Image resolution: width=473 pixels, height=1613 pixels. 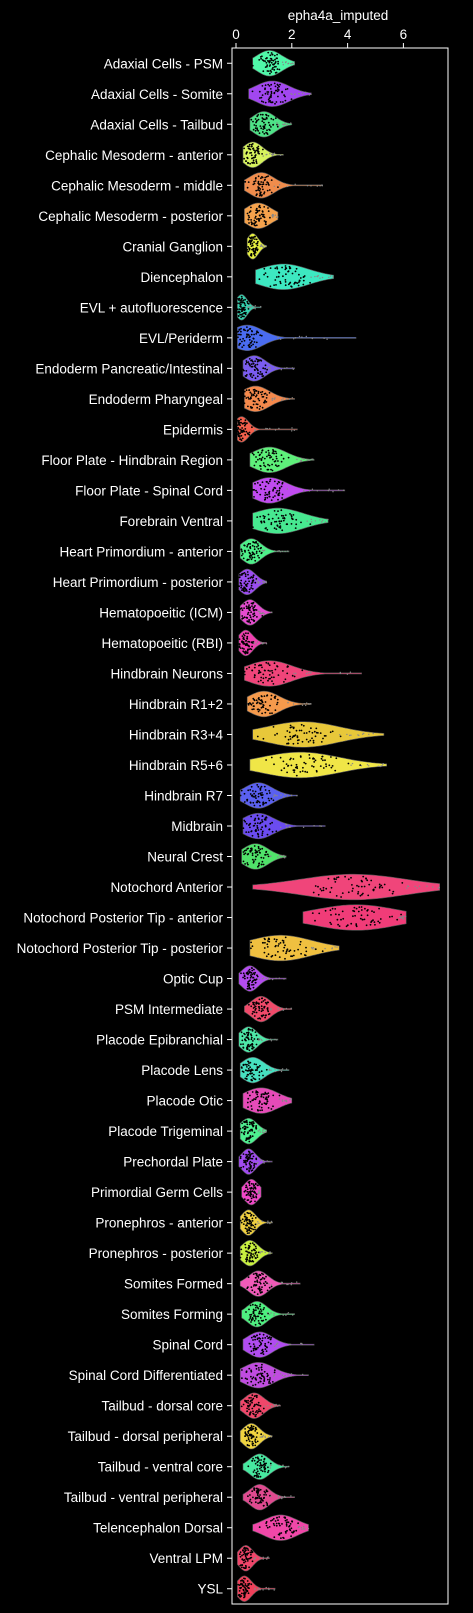 I want to click on violin-ysl, so click(x=256, y=1588).